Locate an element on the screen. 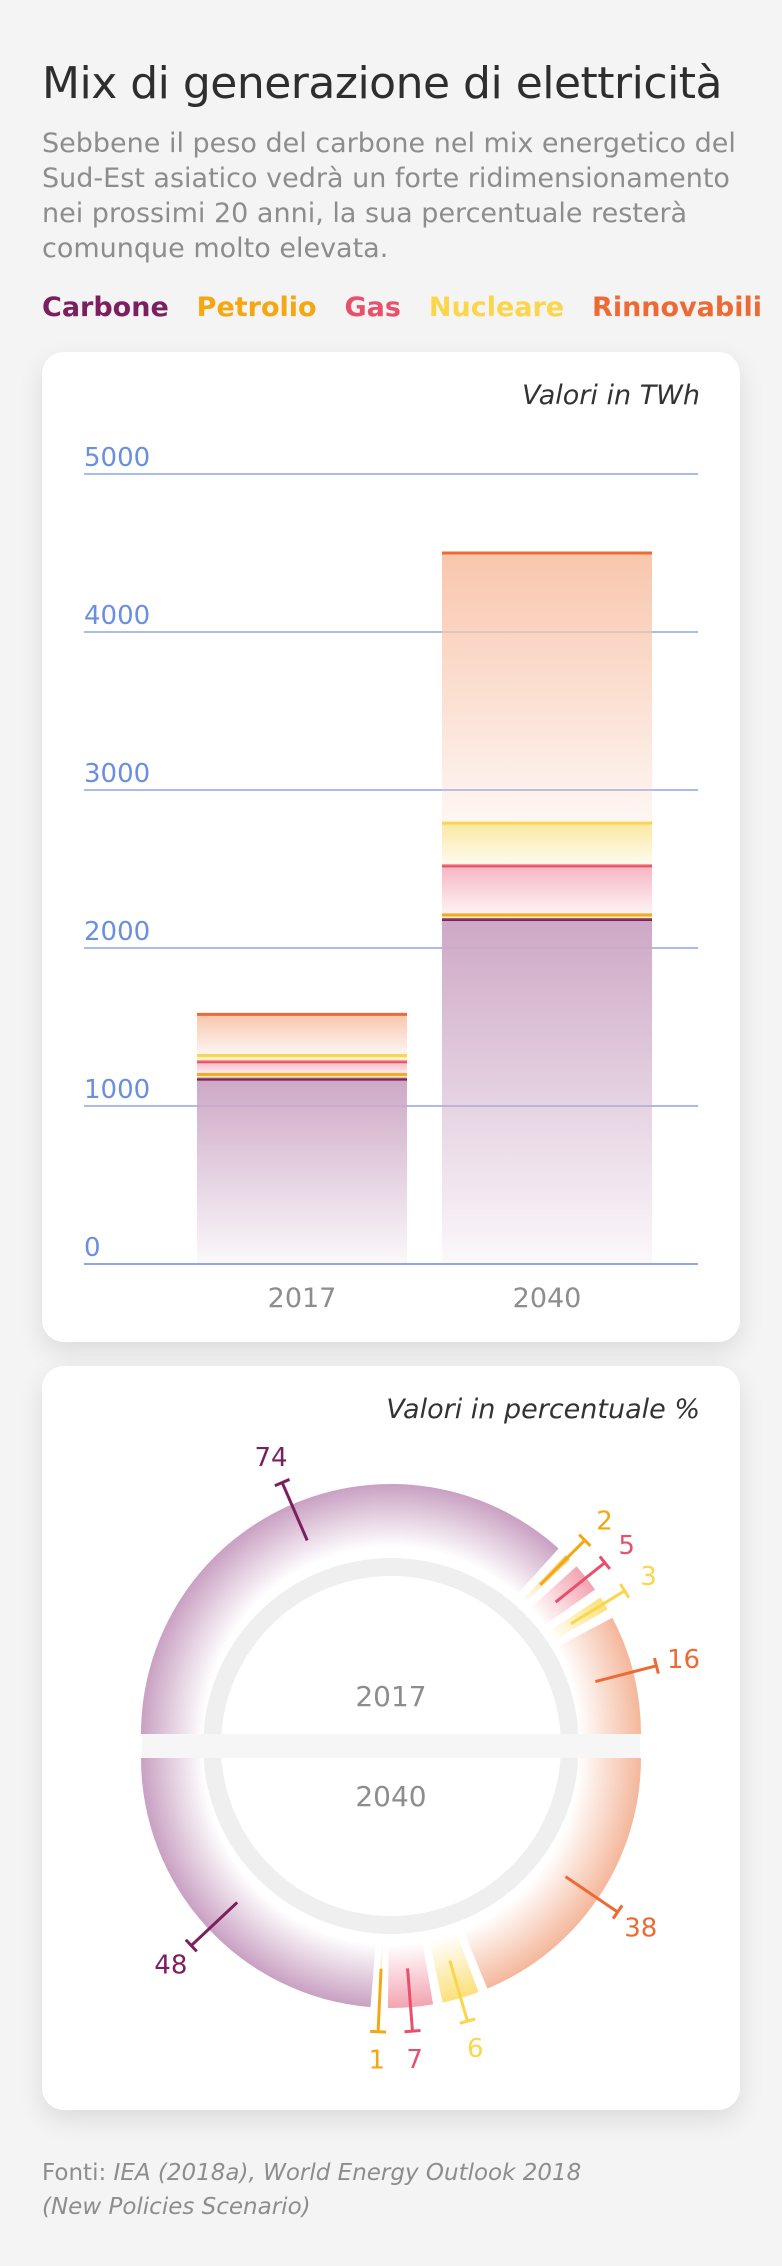 The width and height of the screenshot is (782, 2266). ring-segment-2040-rinnovabili is located at coordinates (552, 1873).